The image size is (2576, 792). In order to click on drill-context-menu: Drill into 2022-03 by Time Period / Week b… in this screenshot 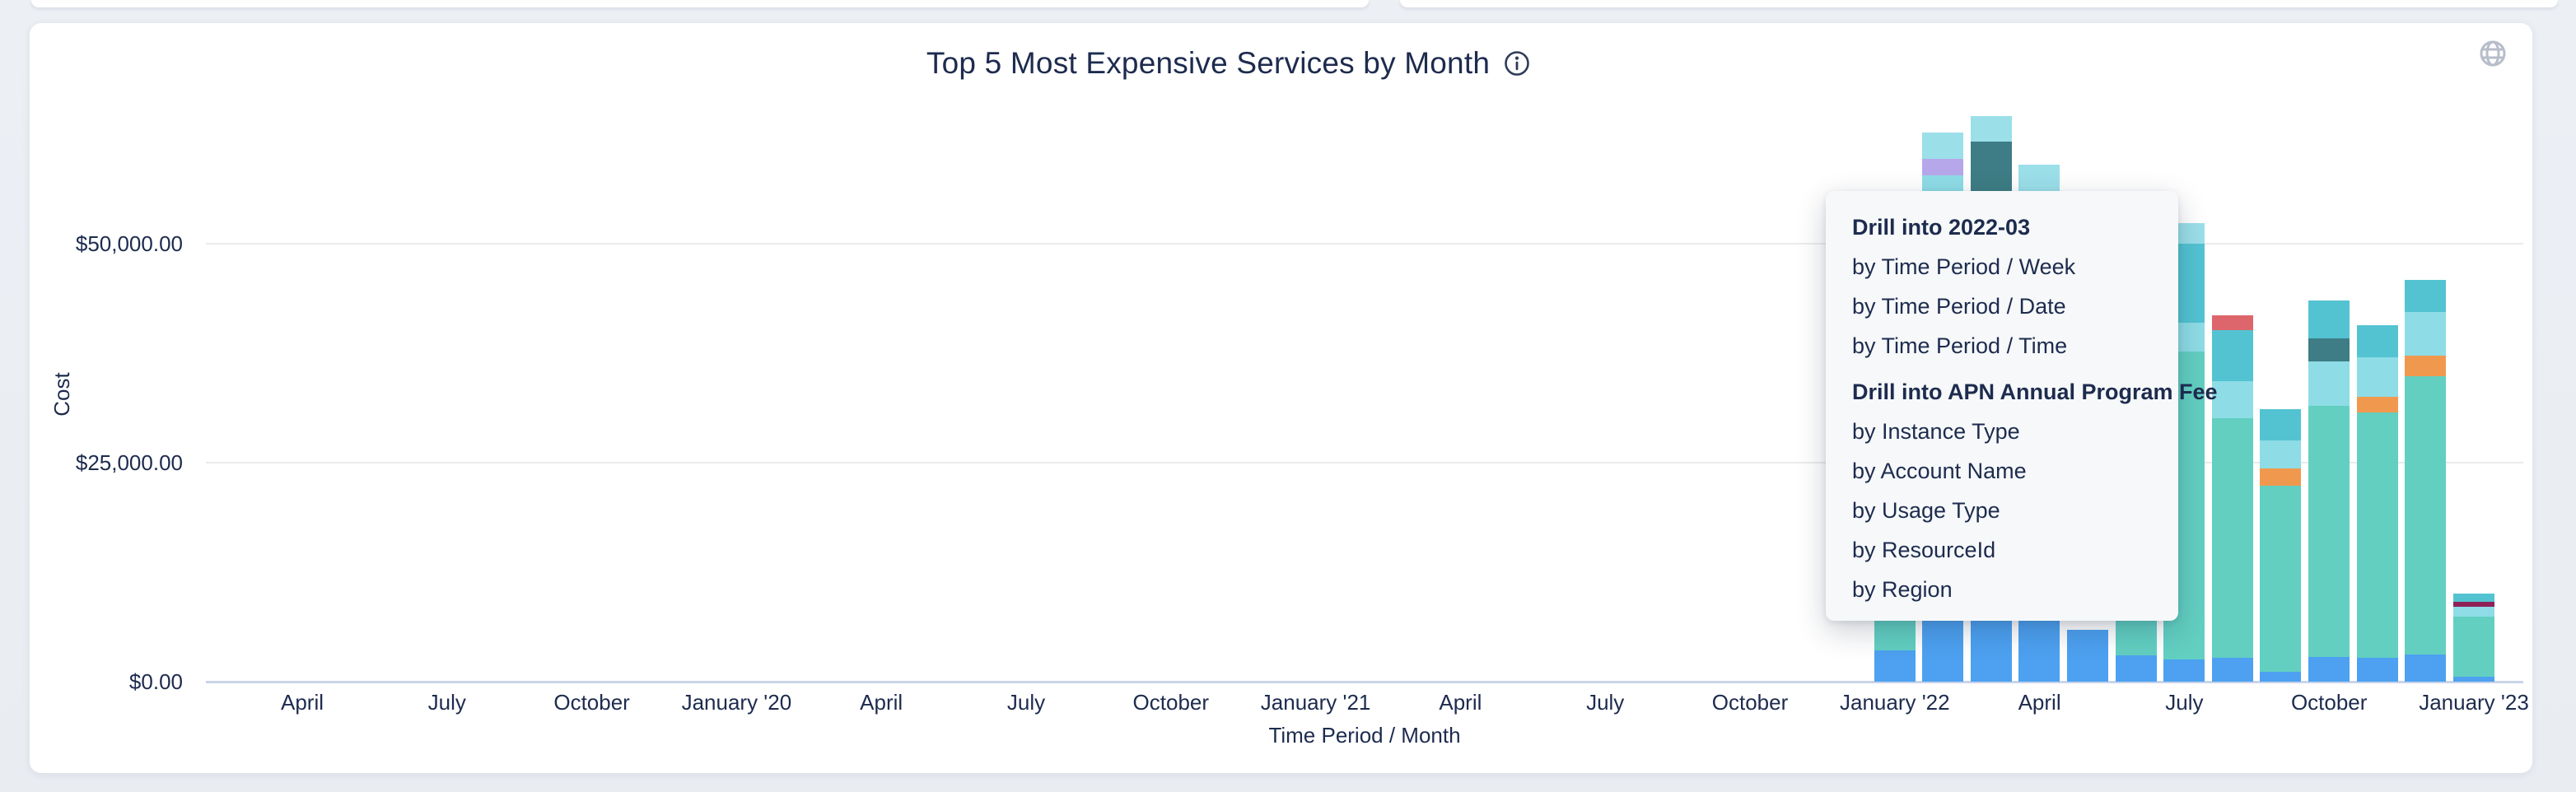, I will do `click(2022, 406)`.